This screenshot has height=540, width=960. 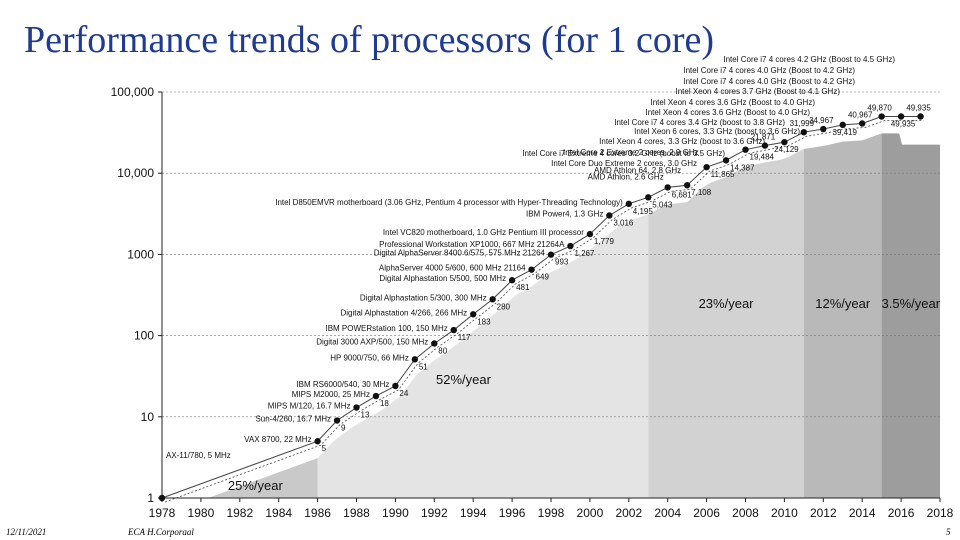 I want to click on x-tick-label: 1992, so click(x=434, y=513).